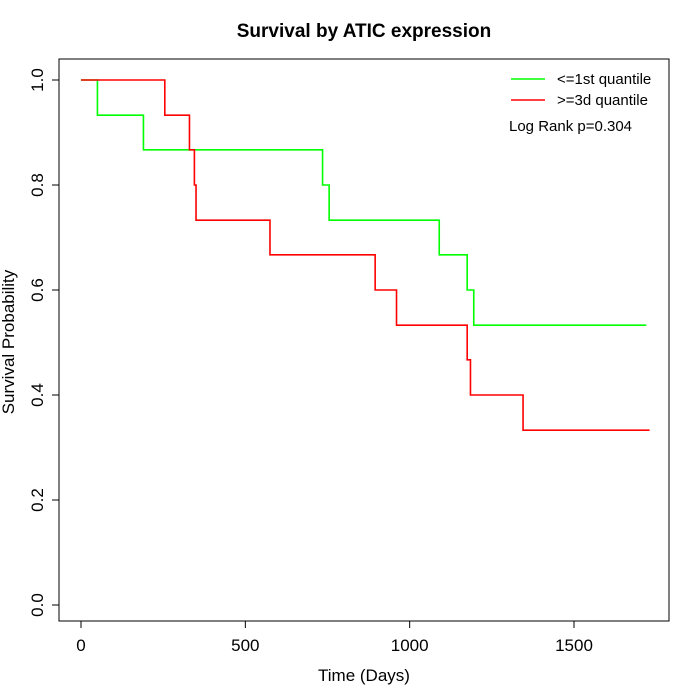  I want to click on y-tick-label: 0.8, so click(37, 185).